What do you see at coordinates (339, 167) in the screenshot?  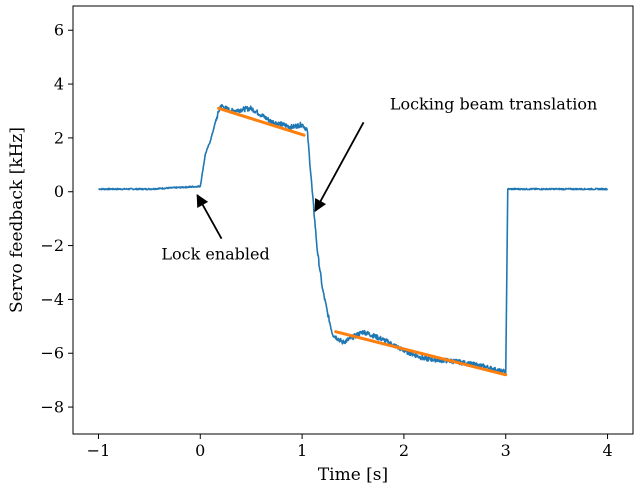 I see `annotation-locking-beam-translation-arrow` at bounding box center [339, 167].